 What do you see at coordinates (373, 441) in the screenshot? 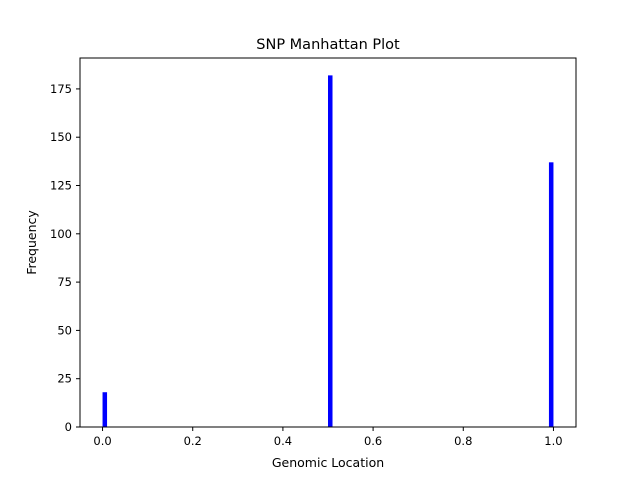
I see `x-tick-label: 0.6` at bounding box center [373, 441].